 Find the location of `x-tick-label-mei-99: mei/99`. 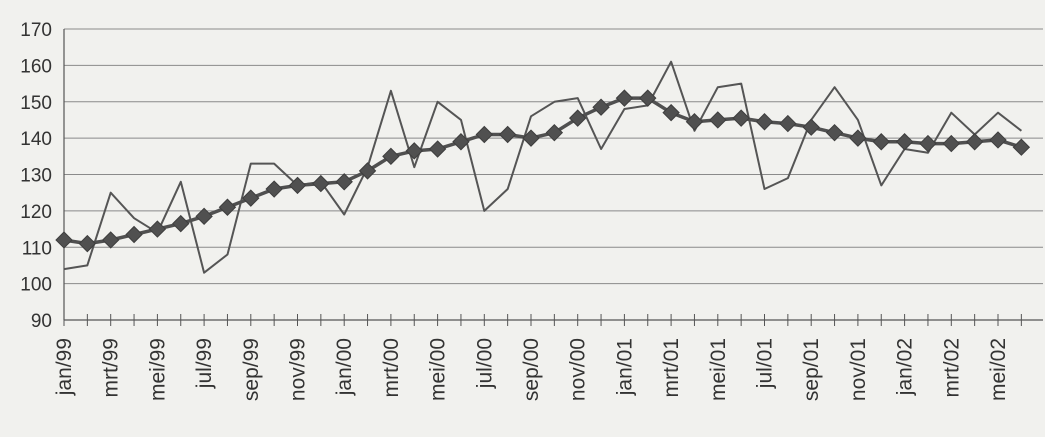

x-tick-label-mei-99: mei/99 is located at coordinates (157, 369).